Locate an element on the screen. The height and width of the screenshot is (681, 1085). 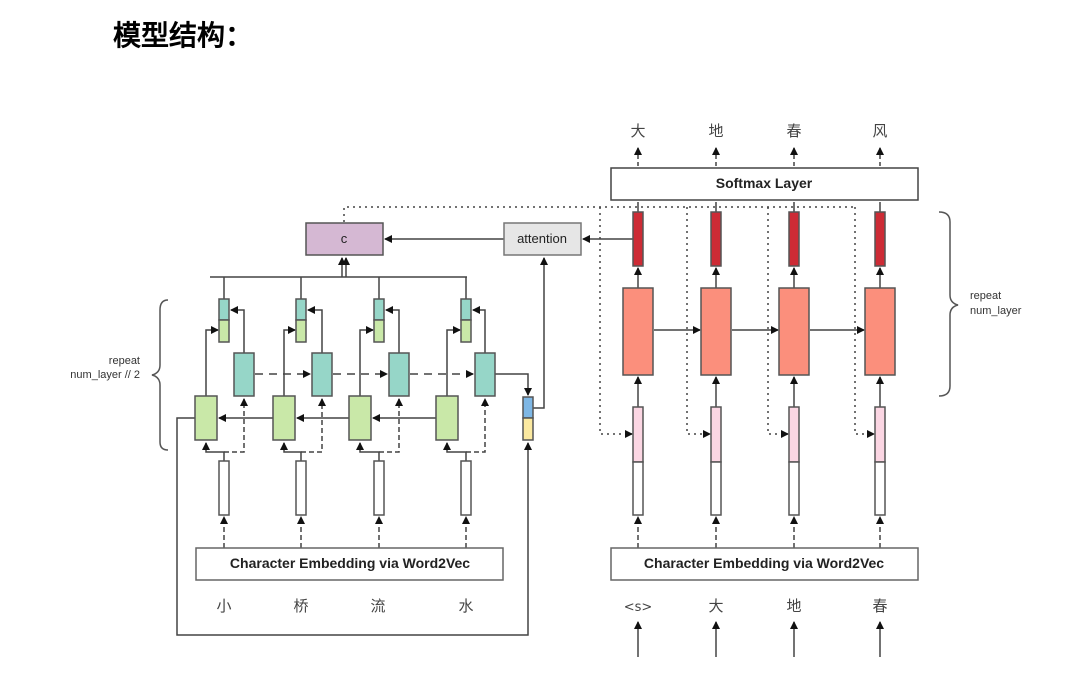
decoder-repeat-label: repeat is located at coordinates (985, 296).